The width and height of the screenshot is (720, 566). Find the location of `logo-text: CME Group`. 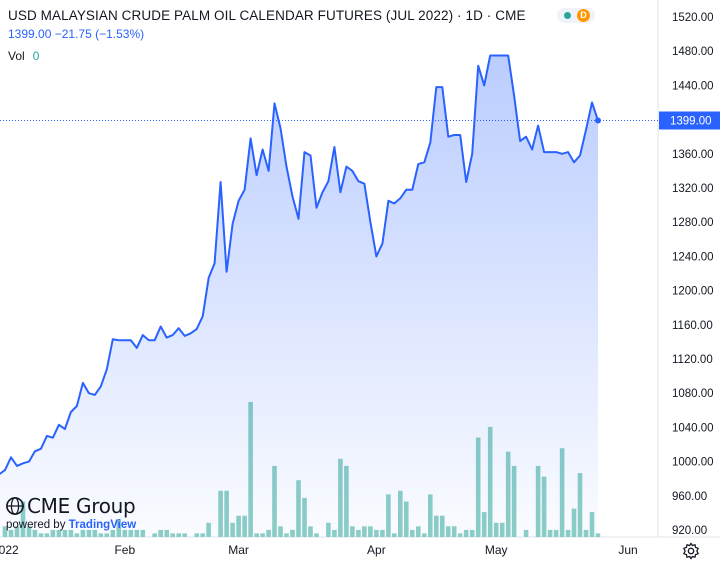

logo-text: CME Group is located at coordinates (81, 506).